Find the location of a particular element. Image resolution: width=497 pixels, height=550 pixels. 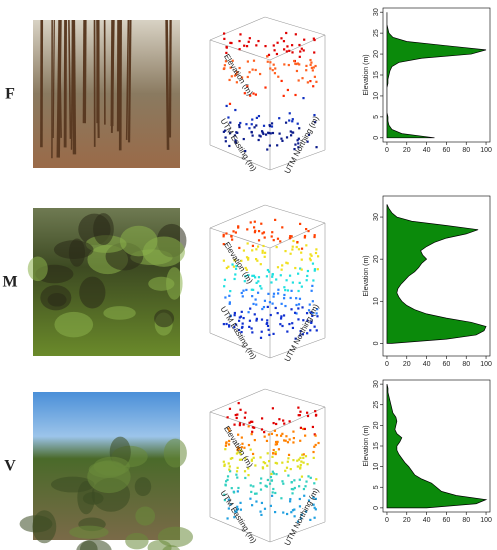

x-tick-label: 40 is located at coordinates (427, 520).